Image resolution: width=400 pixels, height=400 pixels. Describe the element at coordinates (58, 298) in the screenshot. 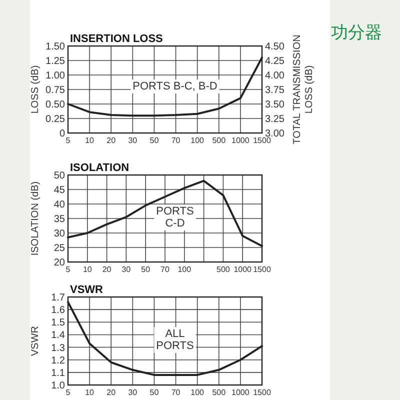

I see `y-tick-label: 1.7` at that location.